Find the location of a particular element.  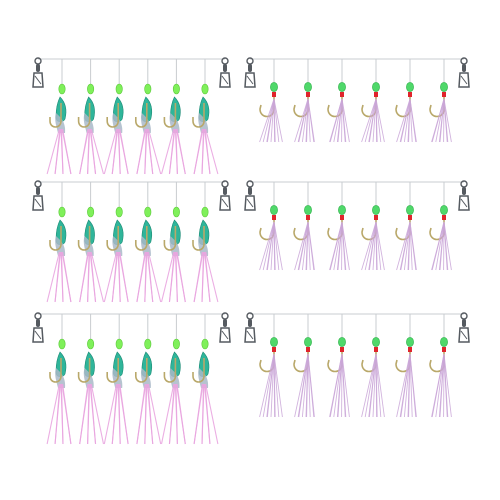

rig-bottom-right is located at coordinates (357, 365).